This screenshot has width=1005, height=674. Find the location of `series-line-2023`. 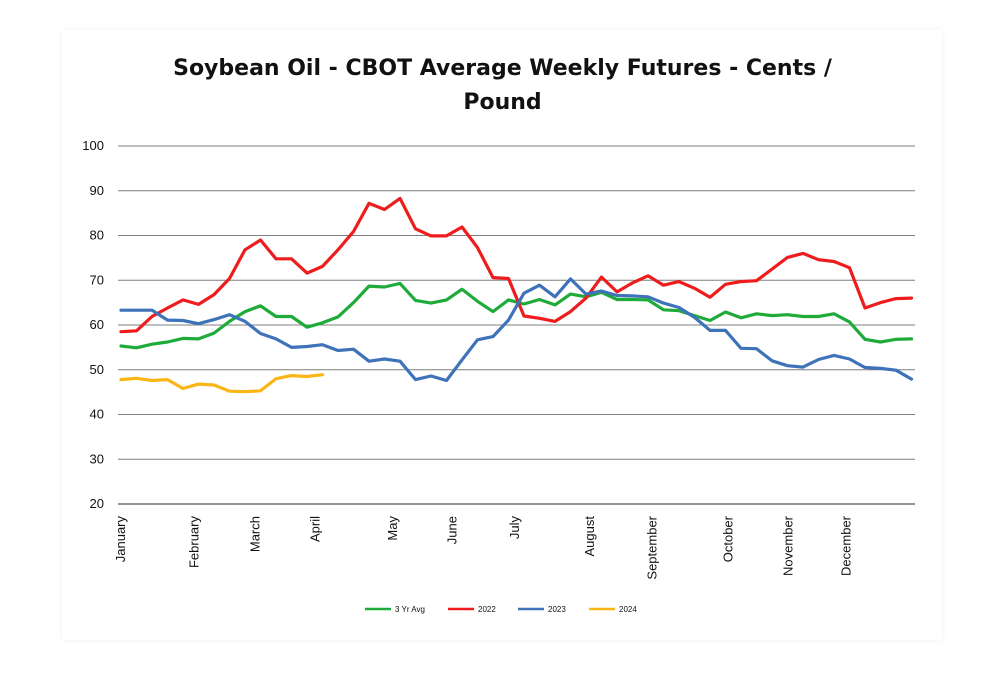

series-line-2023 is located at coordinates (516, 330).